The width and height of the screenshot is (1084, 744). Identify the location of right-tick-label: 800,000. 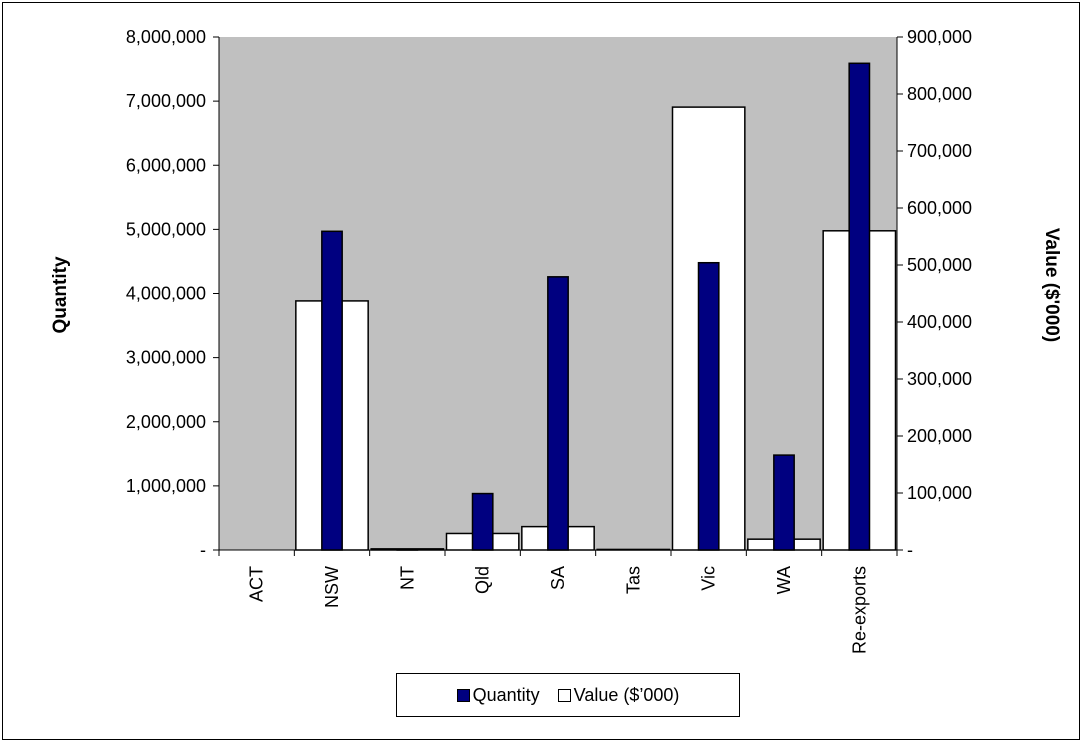
(939, 94).